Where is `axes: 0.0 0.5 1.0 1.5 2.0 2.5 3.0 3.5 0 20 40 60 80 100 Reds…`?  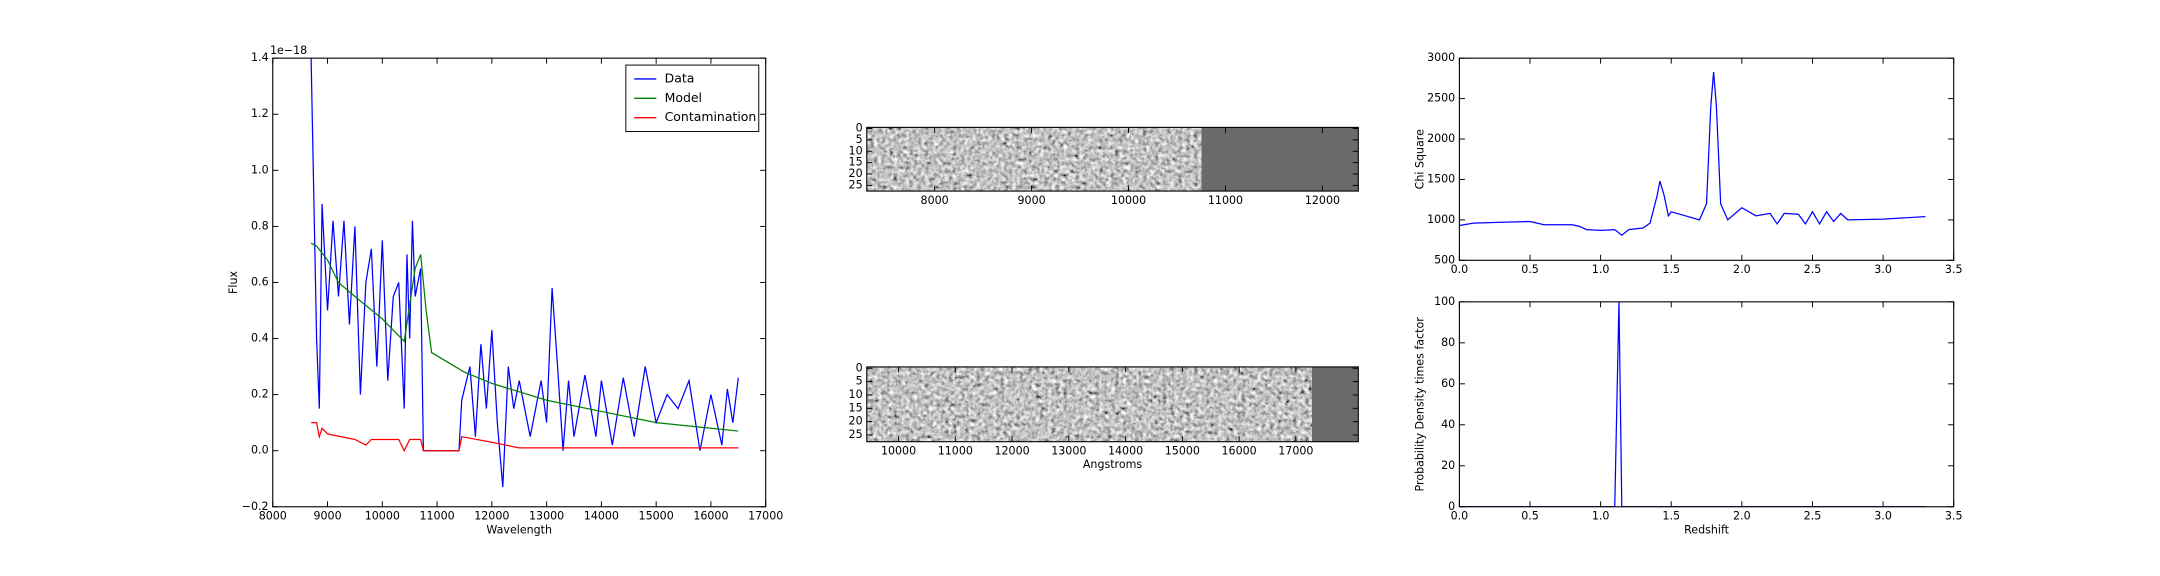
axes: 0.0 0.5 1.0 1.5 2.0 2.5 3.0 3.5 0 20 40 60 80 100 Reds… is located at coordinates (1688, 415).